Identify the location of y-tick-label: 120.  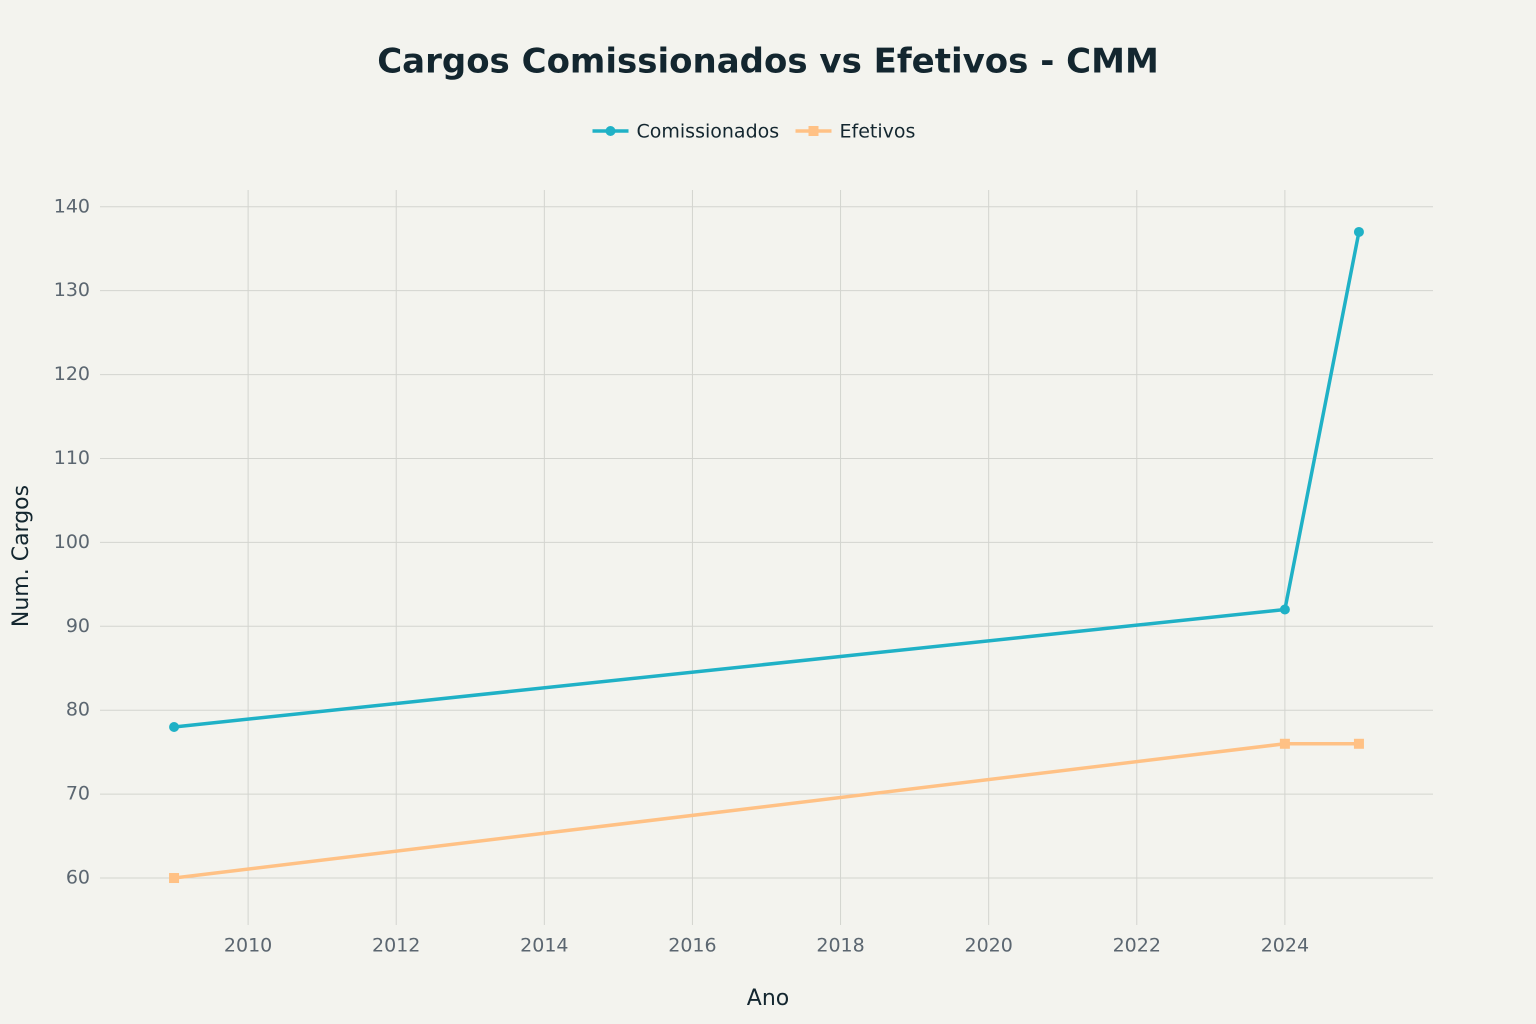
(72, 374).